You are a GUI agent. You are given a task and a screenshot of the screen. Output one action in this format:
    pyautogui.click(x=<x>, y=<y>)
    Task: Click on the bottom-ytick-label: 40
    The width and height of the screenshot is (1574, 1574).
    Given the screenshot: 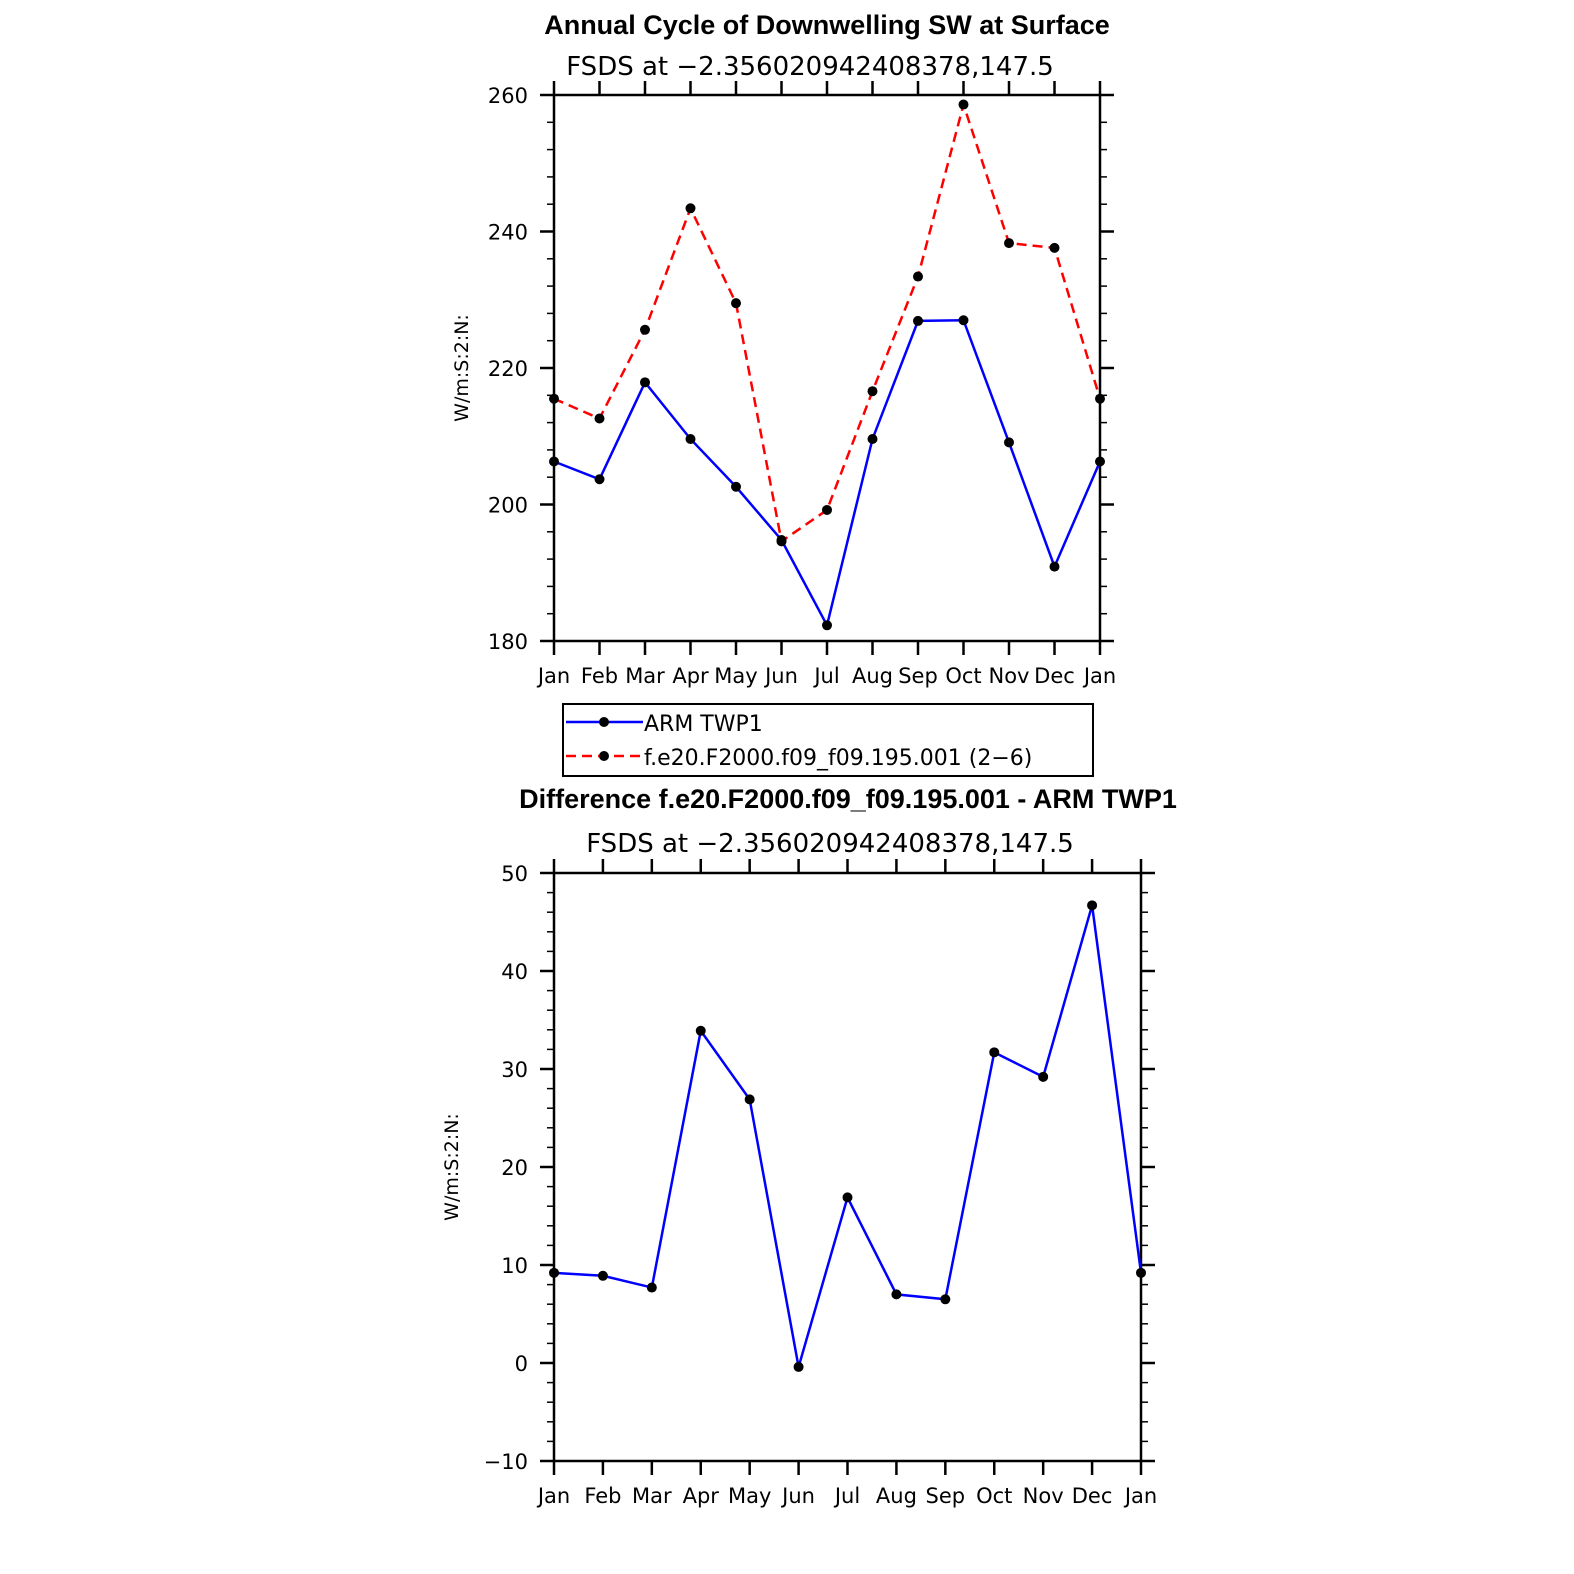 What is the action you would take?
    pyautogui.click(x=514, y=972)
    